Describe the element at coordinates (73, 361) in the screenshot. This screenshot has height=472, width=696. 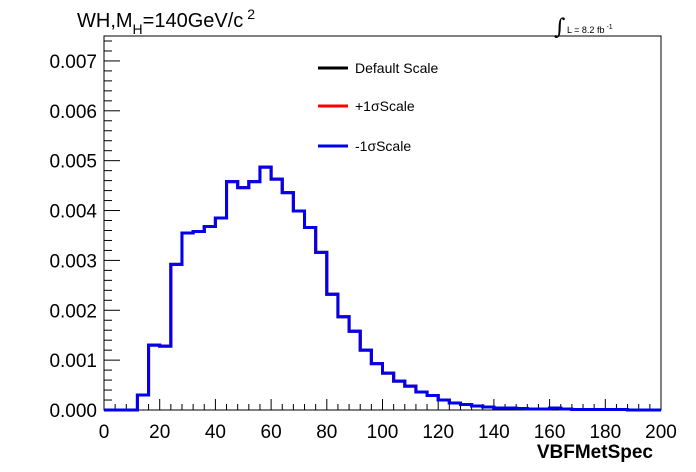
I see `y-tick-label: 0.001` at that location.